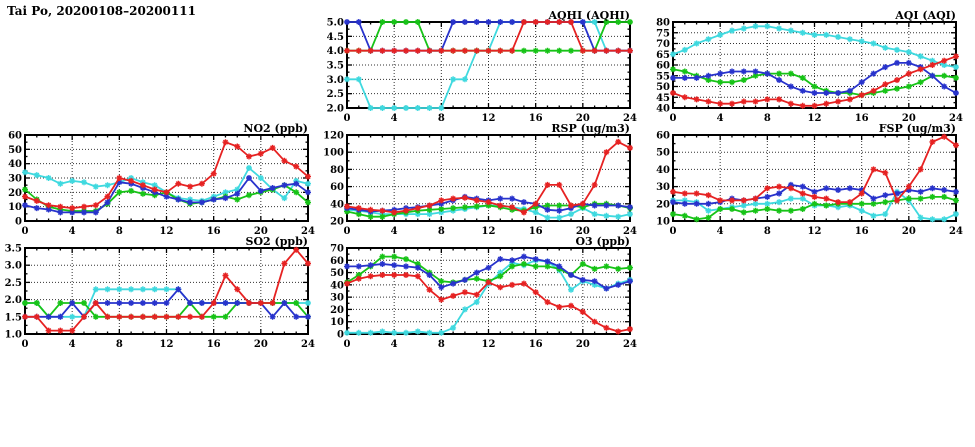 The height and width of the screenshot is (447, 975). Describe the element at coordinates (663, 76) in the screenshot. I see `svg-text: 55` at that location.